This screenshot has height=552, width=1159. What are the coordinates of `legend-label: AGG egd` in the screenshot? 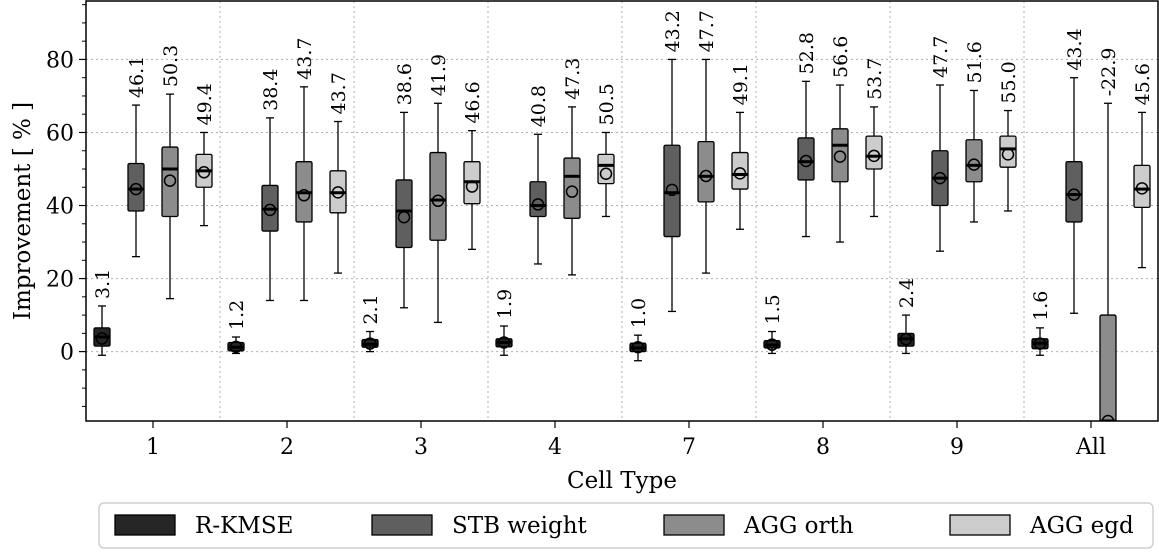 It's located at (1081, 526).